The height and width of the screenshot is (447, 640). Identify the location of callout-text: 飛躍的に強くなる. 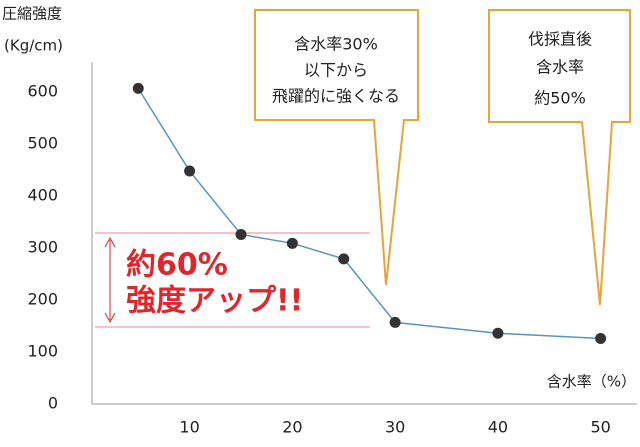
(336, 96).